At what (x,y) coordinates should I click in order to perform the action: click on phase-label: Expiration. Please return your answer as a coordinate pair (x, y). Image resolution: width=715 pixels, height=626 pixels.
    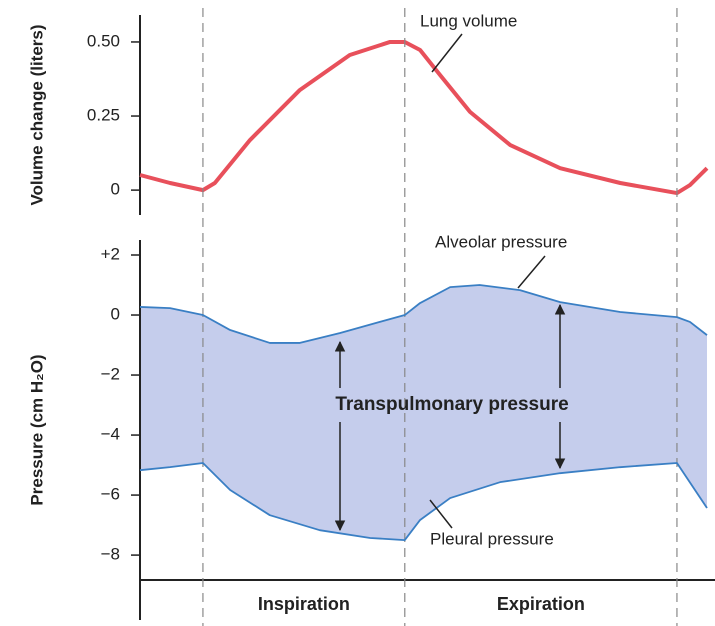
    Looking at the image, I should click on (541, 604).